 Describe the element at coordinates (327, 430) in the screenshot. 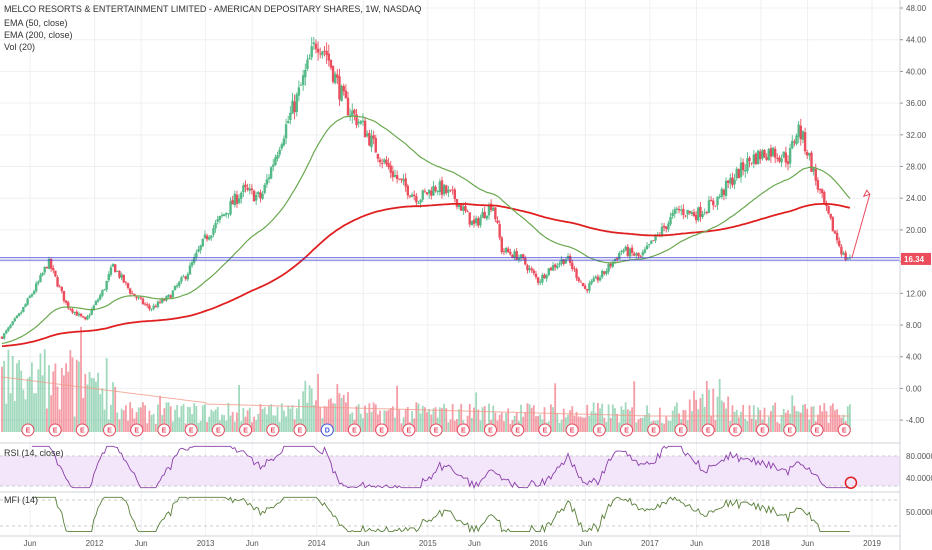

I see `earnings-marker-11: D` at that location.